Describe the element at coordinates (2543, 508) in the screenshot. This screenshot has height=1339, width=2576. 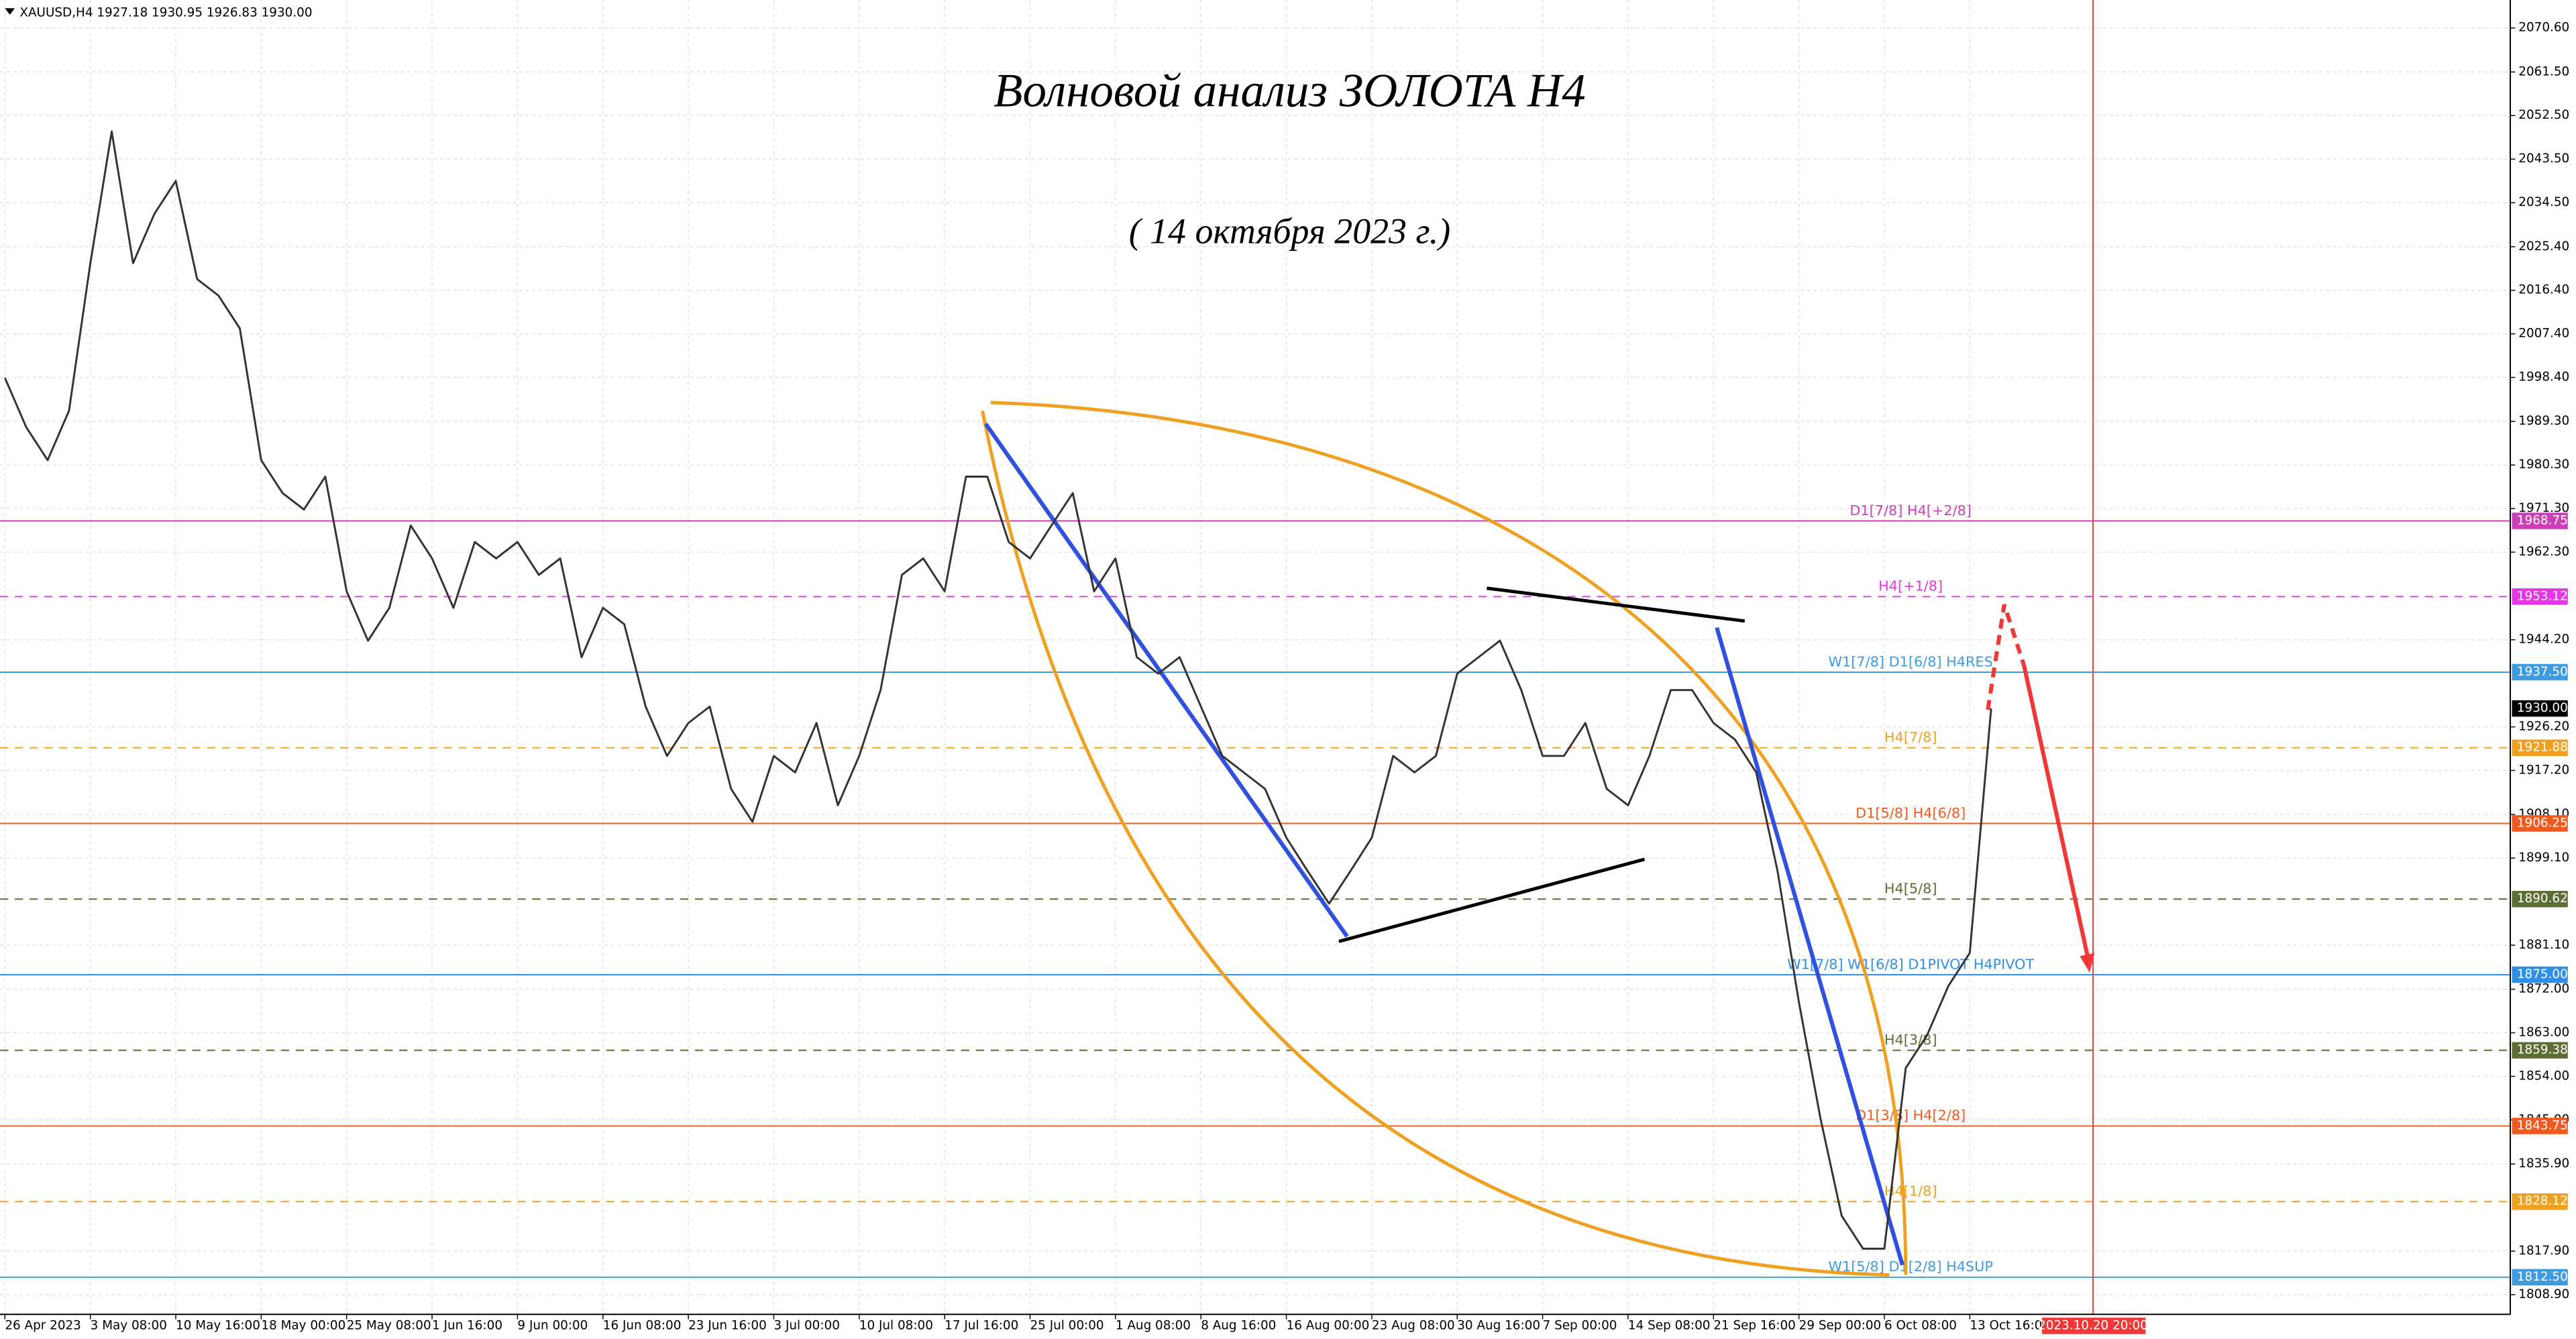
I see `y-tick-label: 1971.30` at that location.